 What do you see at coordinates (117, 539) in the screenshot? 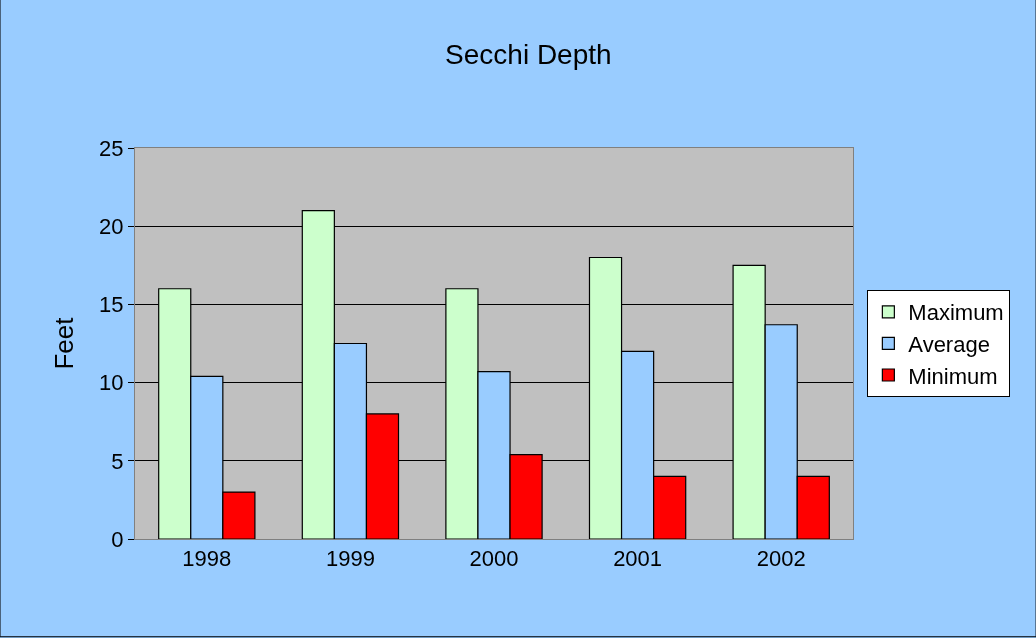
I see `y-tick-label: 0` at bounding box center [117, 539].